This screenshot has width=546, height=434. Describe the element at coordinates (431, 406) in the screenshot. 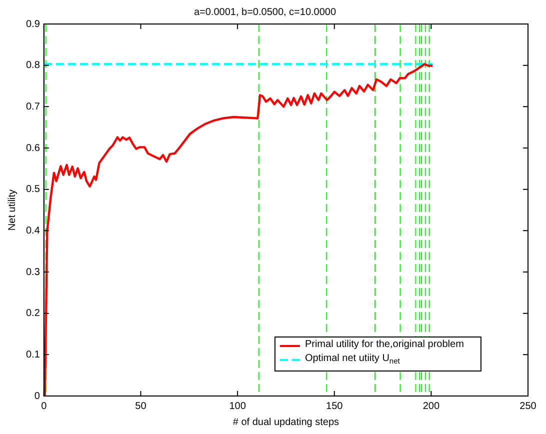

I see `x-tick-label: 200` at that location.